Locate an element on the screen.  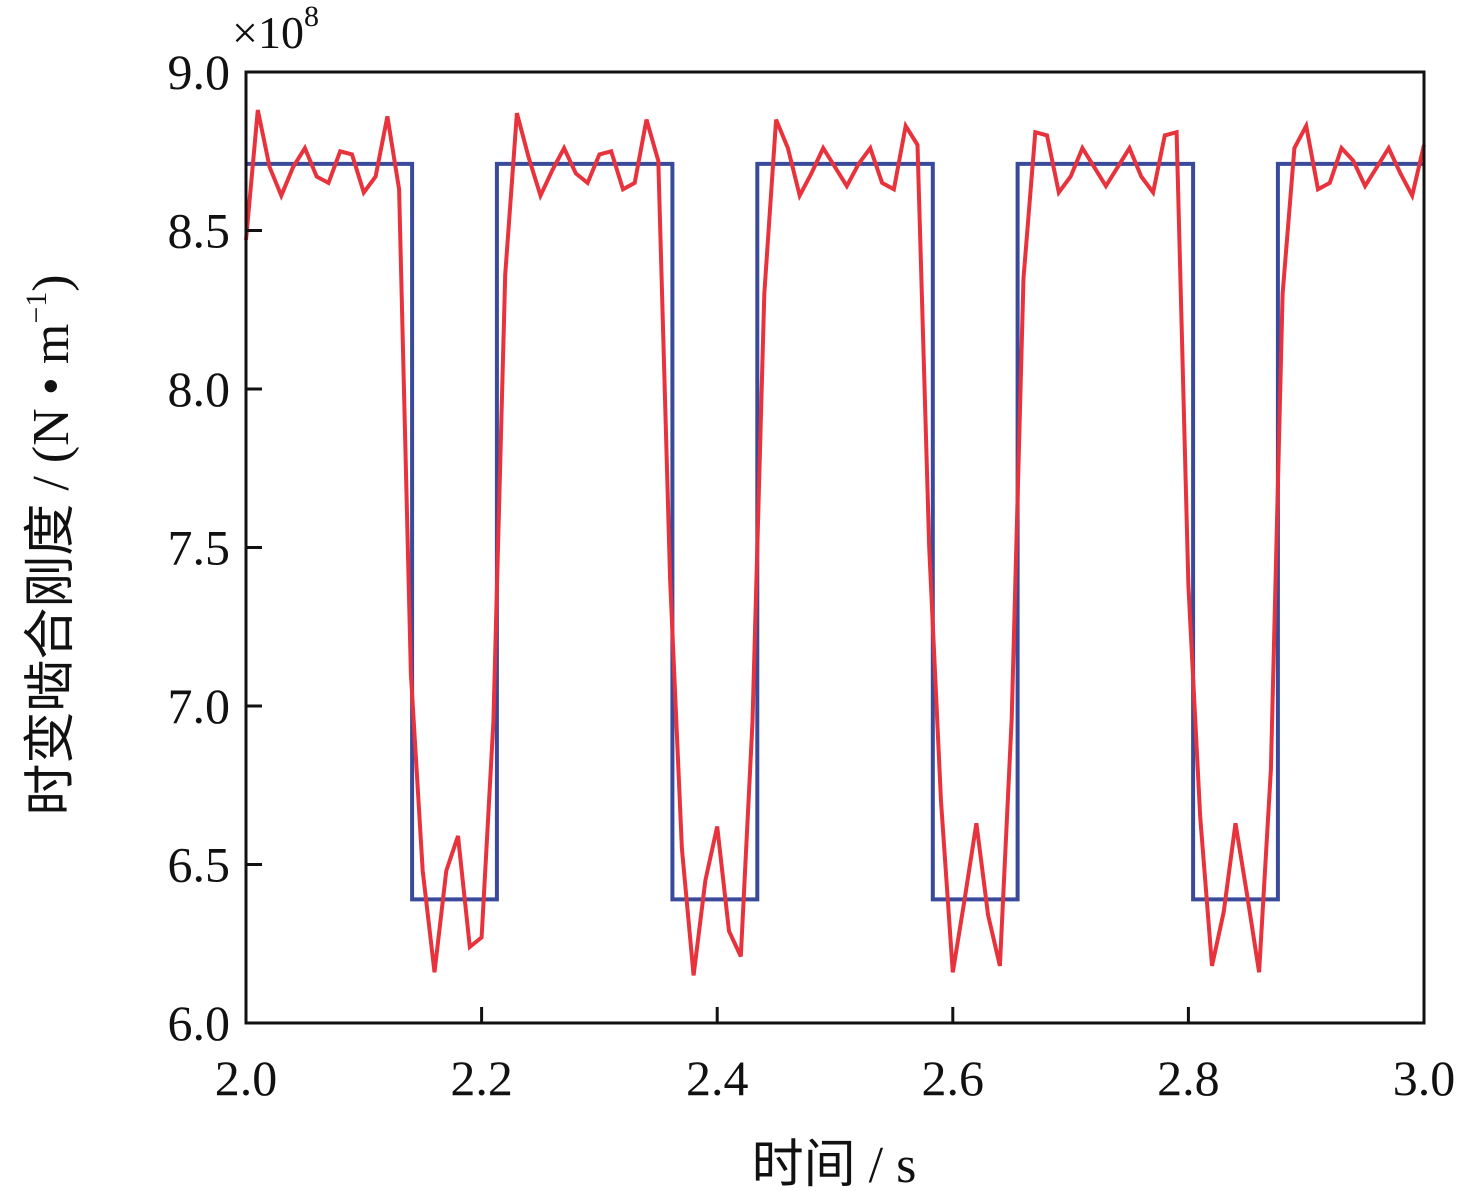
x-tick-label: 2.8 is located at coordinates (1188, 1078).